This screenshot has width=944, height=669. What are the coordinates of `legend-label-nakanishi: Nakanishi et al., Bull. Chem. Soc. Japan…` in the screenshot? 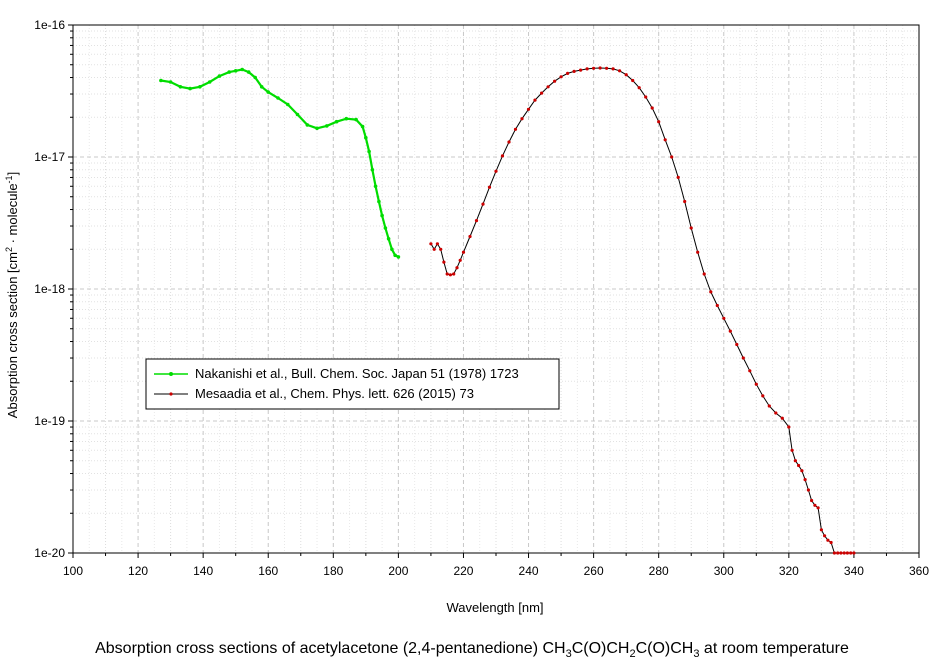 It's located at (357, 373).